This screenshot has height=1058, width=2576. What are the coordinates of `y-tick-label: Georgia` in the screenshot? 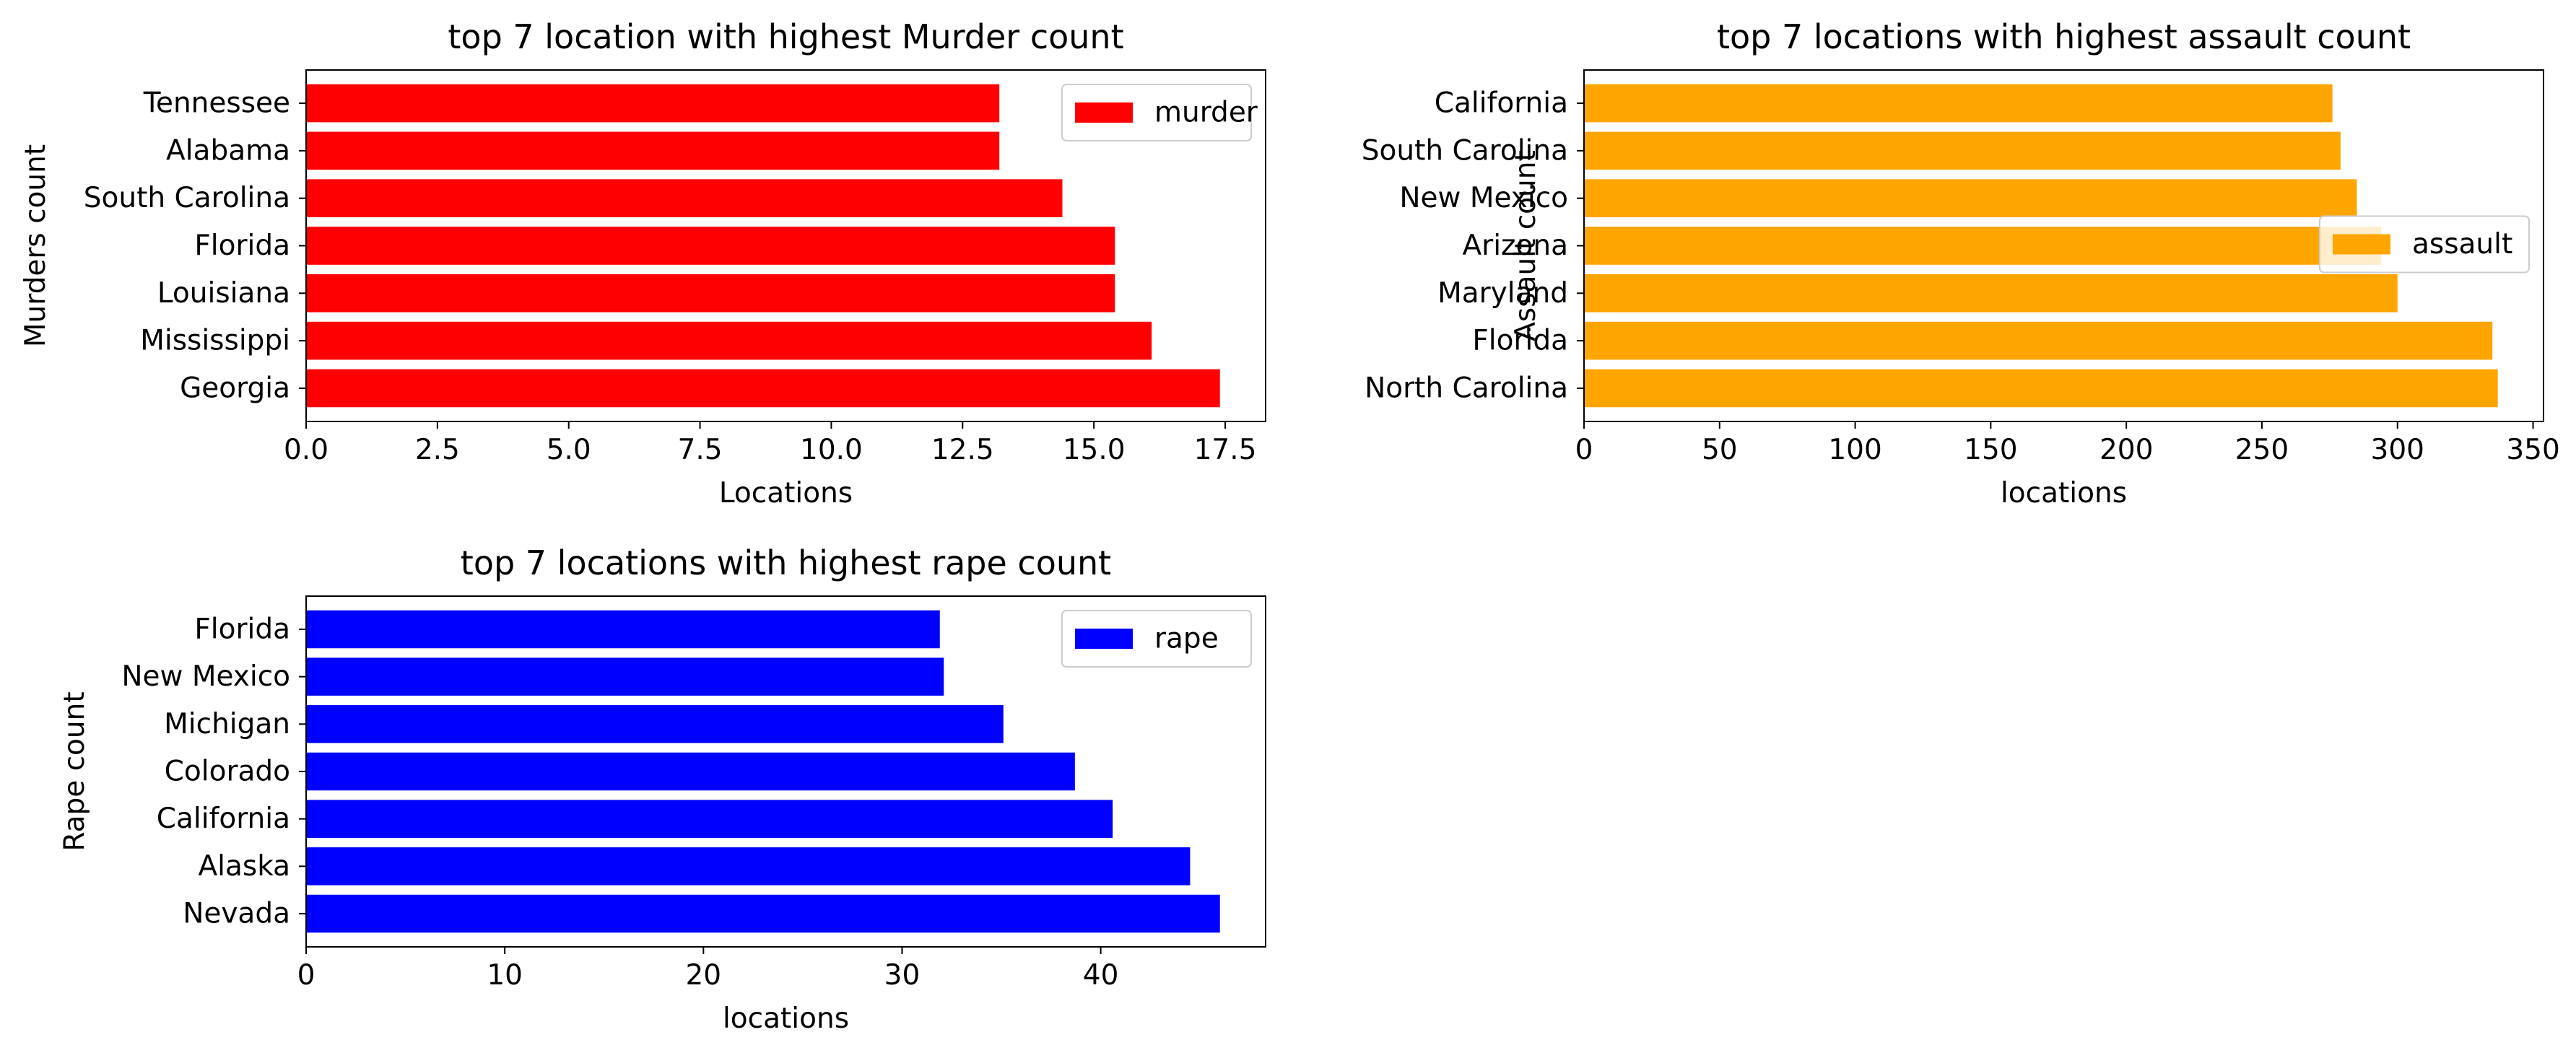 It's located at (235, 388).